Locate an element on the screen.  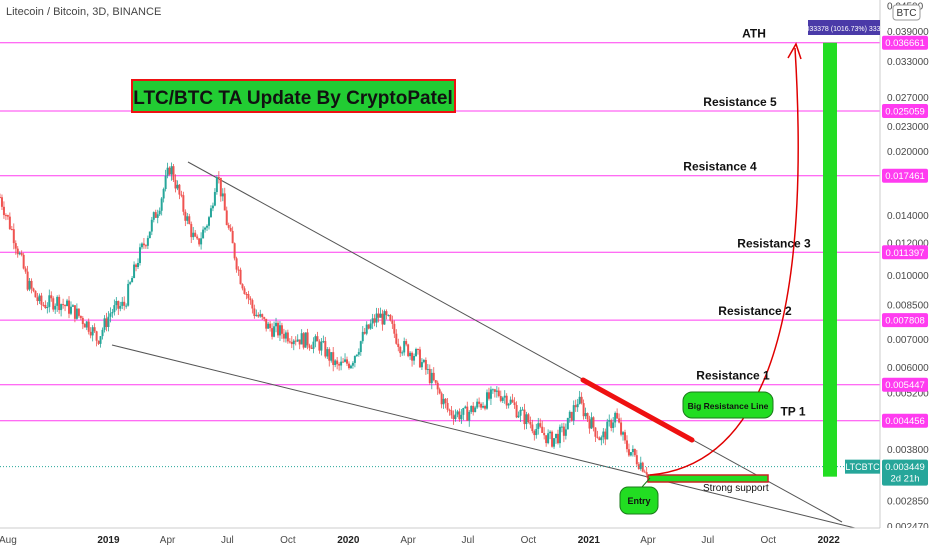
currency-badge-box is located at coordinates (906, 12).